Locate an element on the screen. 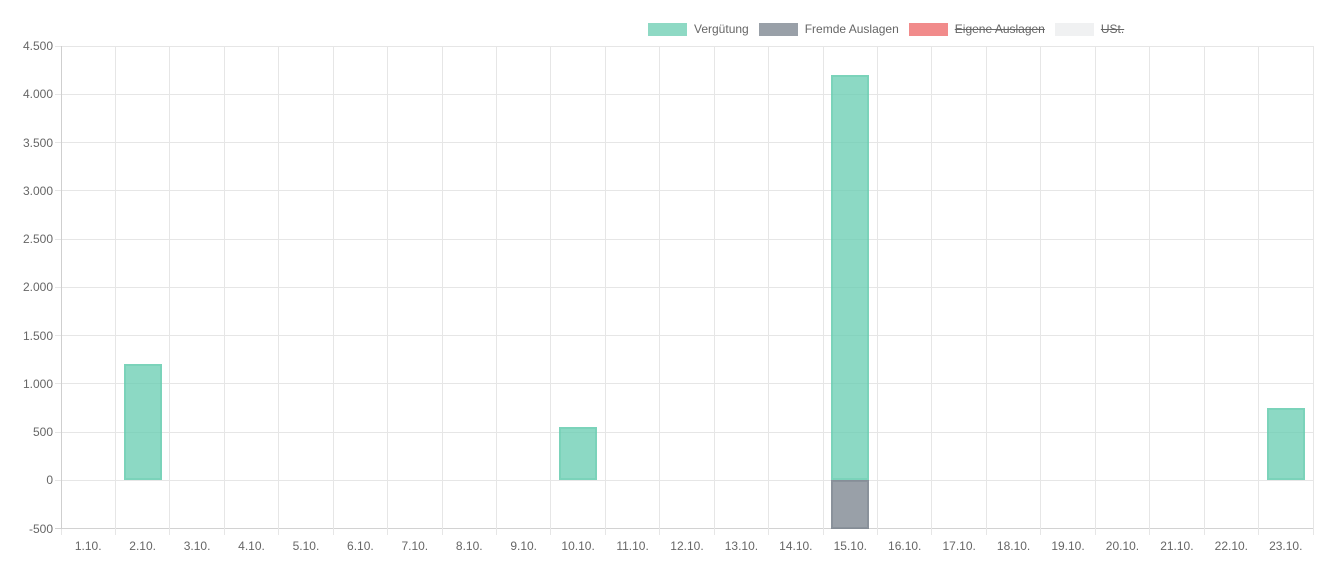  x-tick-label: 23.10. is located at coordinates (1286, 546).